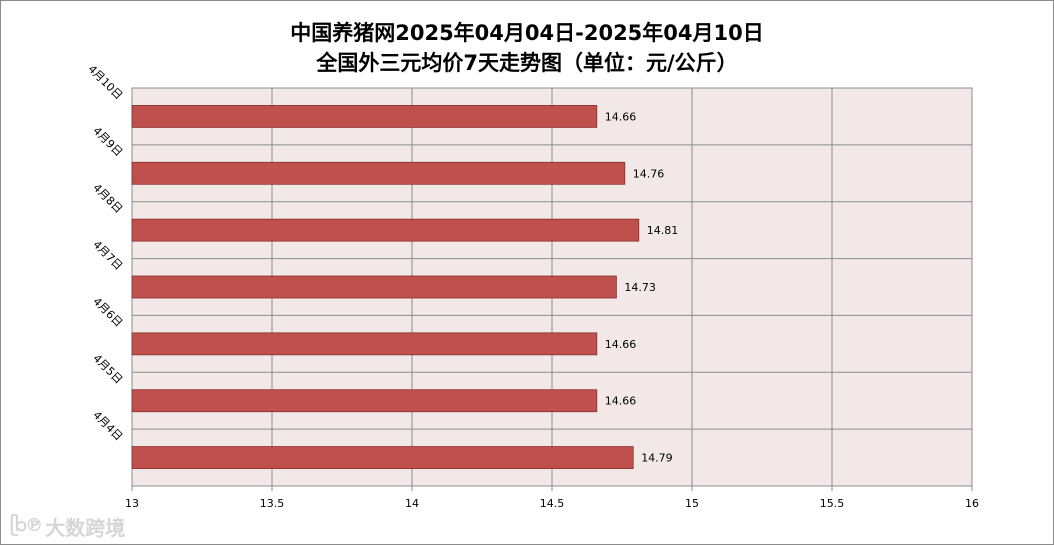  I want to click on x-tick-label: 13.5, so click(272, 503).